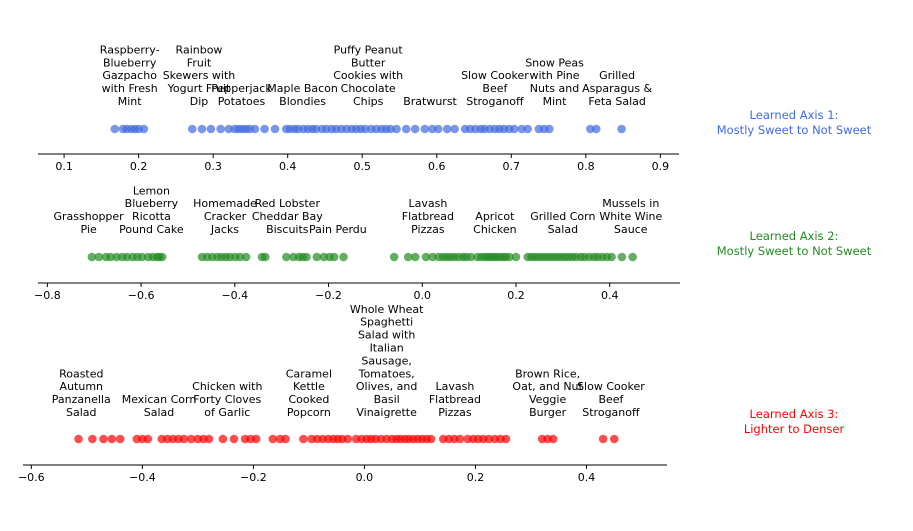 The height and width of the screenshot is (531, 913). Describe the element at coordinates (661, 166) in the screenshot. I see `x-tick-label: 0.9` at that location.